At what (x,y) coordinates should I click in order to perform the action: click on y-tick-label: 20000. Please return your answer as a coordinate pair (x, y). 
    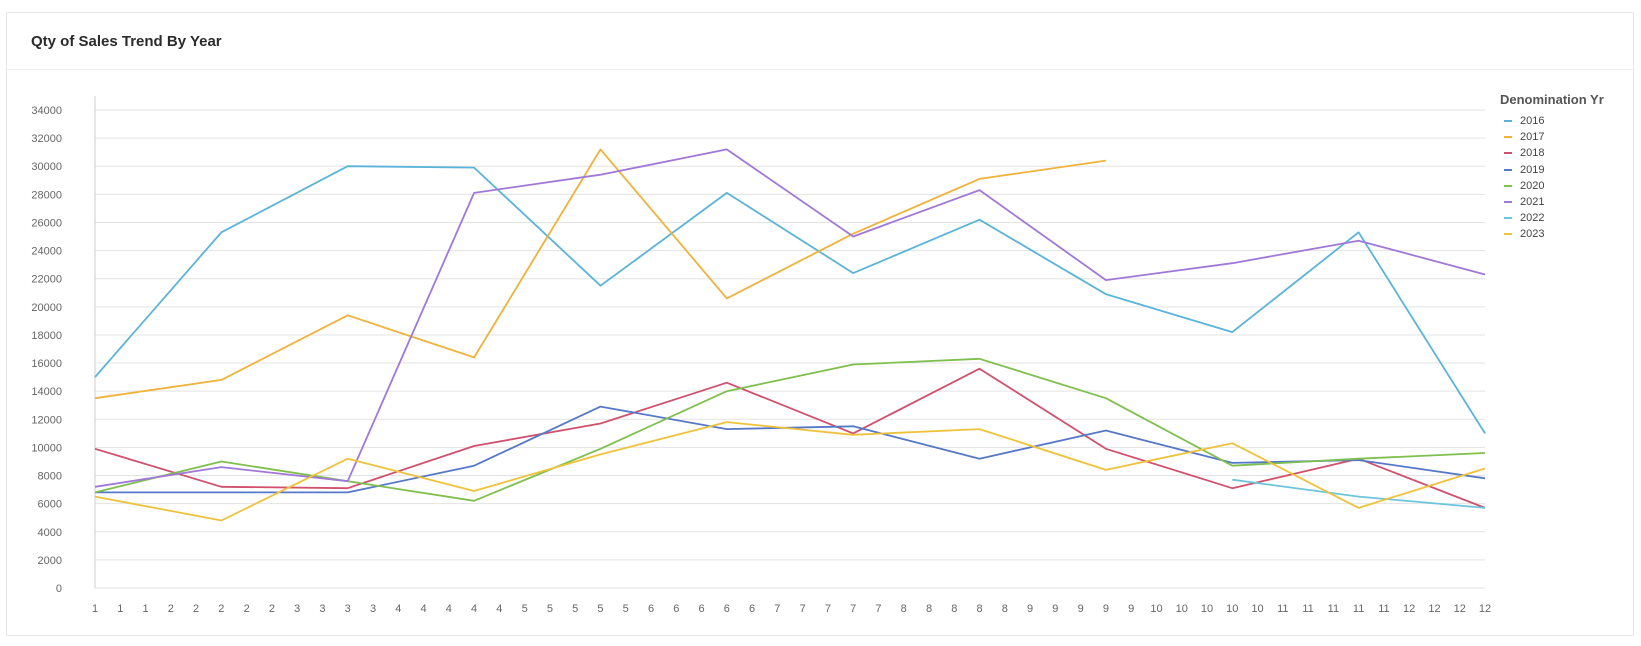
    Looking at the image, I should click on (46, 308).